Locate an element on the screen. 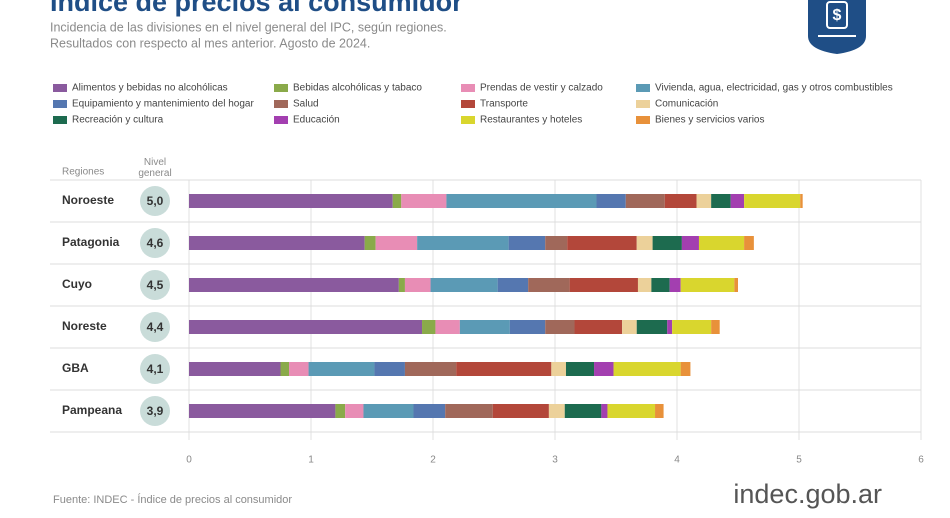 The image size is (950, 518). legend-label: Educación is located at coordinates (316, 120).